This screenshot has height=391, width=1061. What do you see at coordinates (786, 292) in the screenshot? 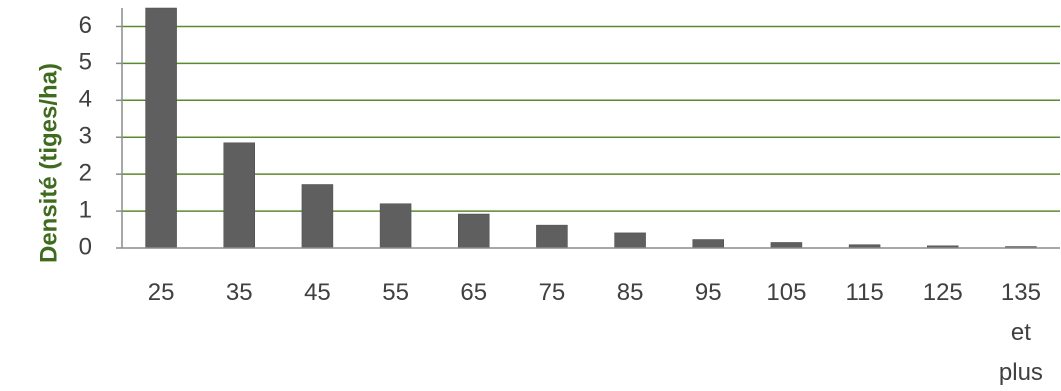
I see `x-tick-label-105: 105` at bounding box center [786, 292].